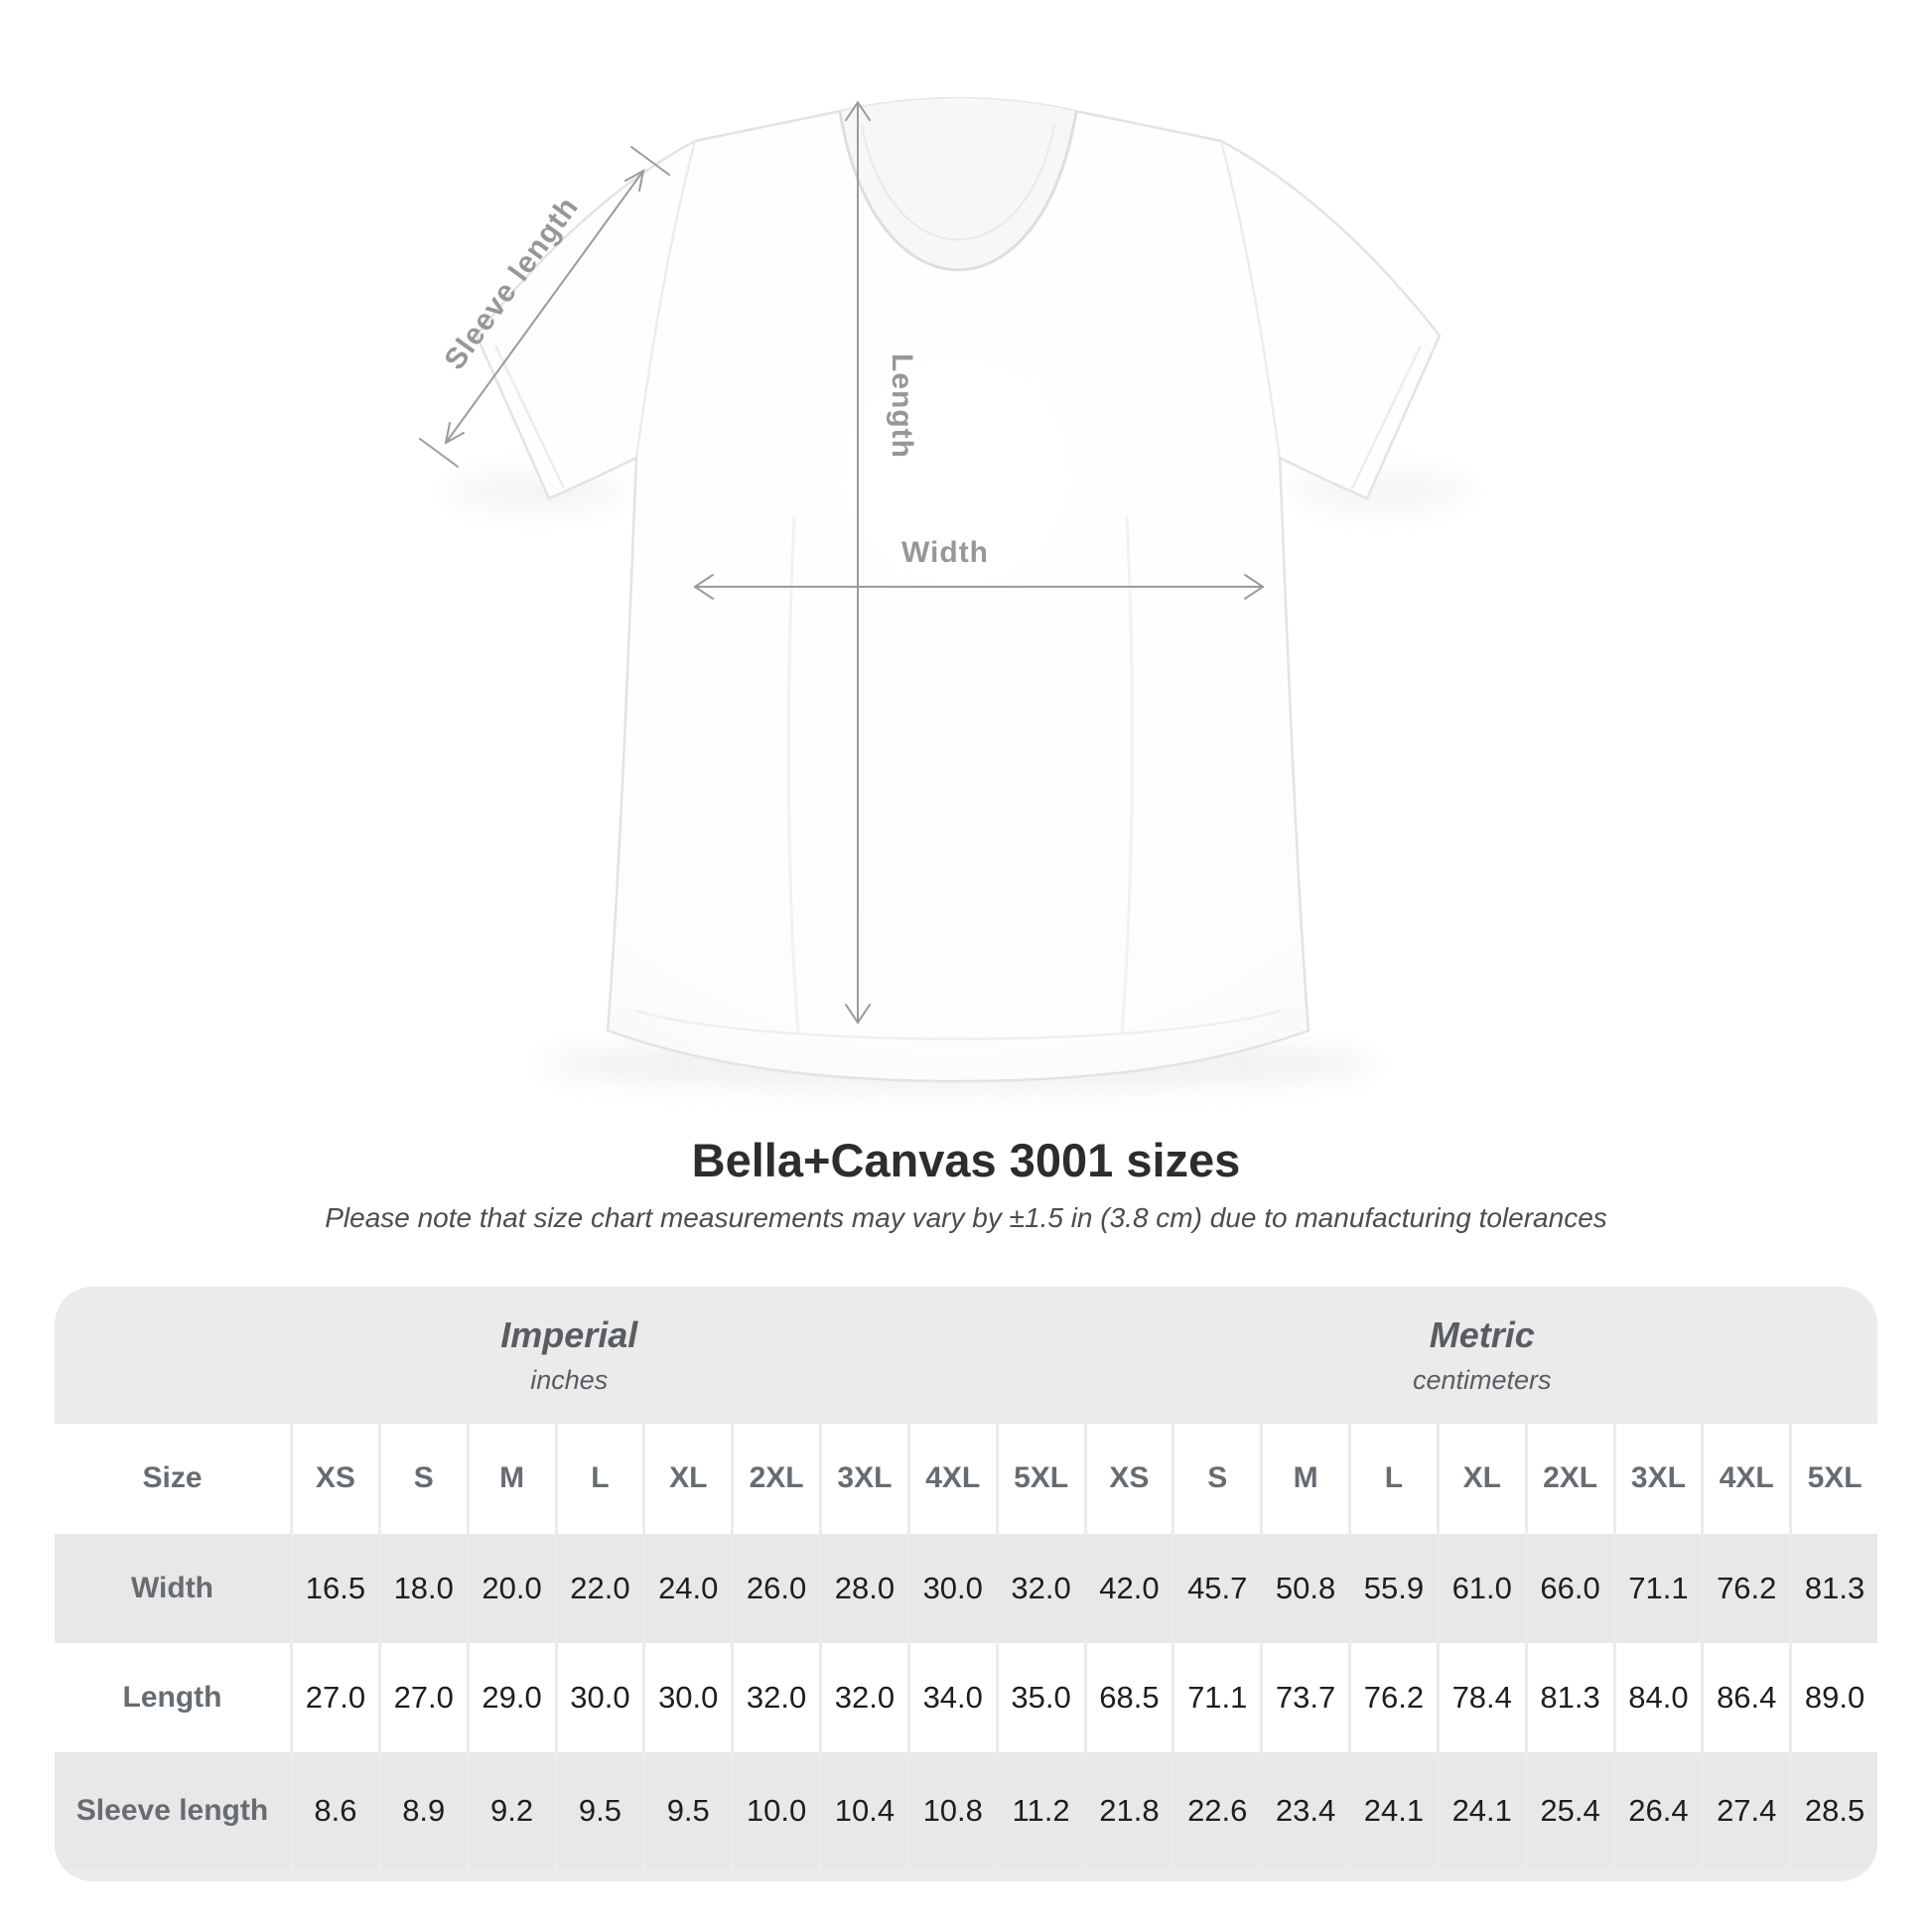  I want to click on size-value: 22.0, so click(600, 1588).